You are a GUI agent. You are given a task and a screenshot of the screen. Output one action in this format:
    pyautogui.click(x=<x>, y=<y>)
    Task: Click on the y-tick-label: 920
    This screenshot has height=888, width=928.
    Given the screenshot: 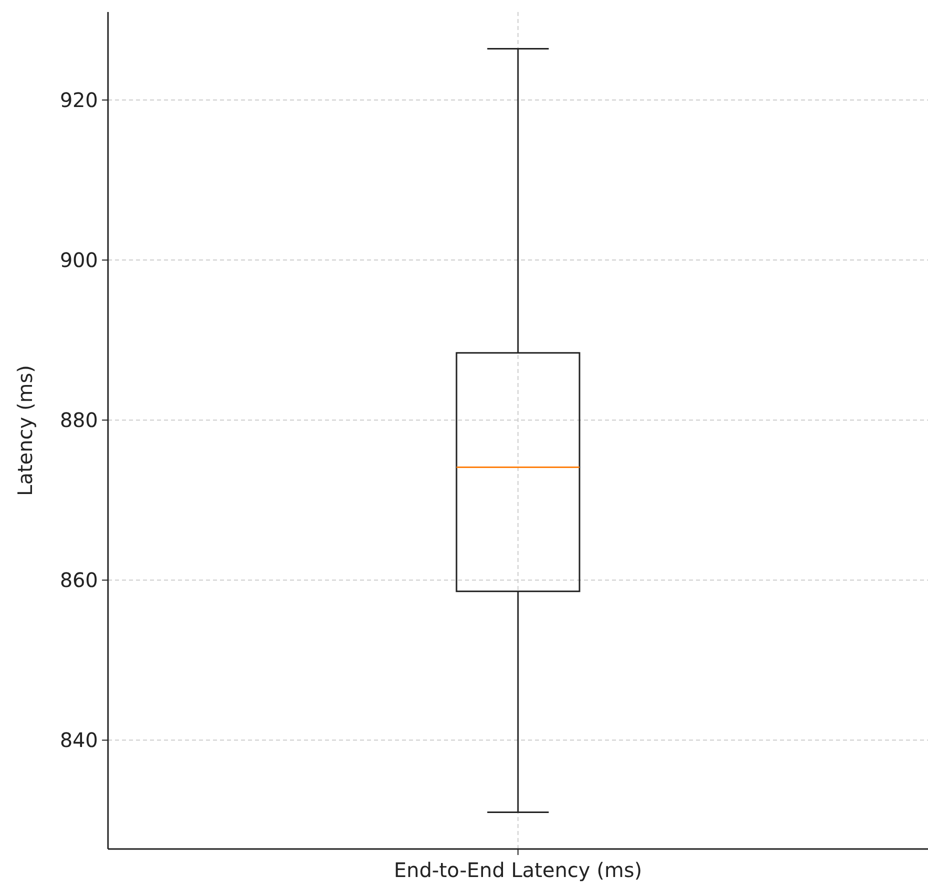 What is the action you would take?
    pyautogui.click(x=79, y=100)
    